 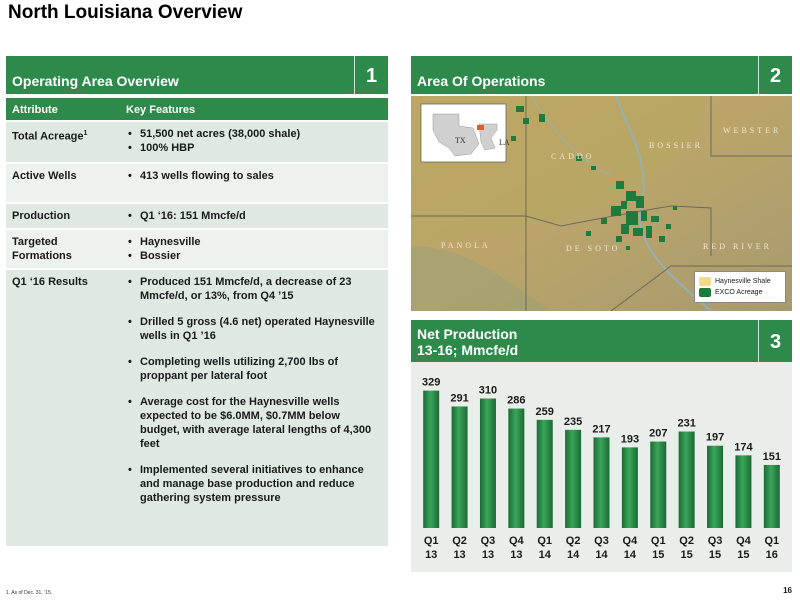 I want to click on table-row: Production Q1 ‘16: 151 Mmcfe/d, so click(x=197, y=216).